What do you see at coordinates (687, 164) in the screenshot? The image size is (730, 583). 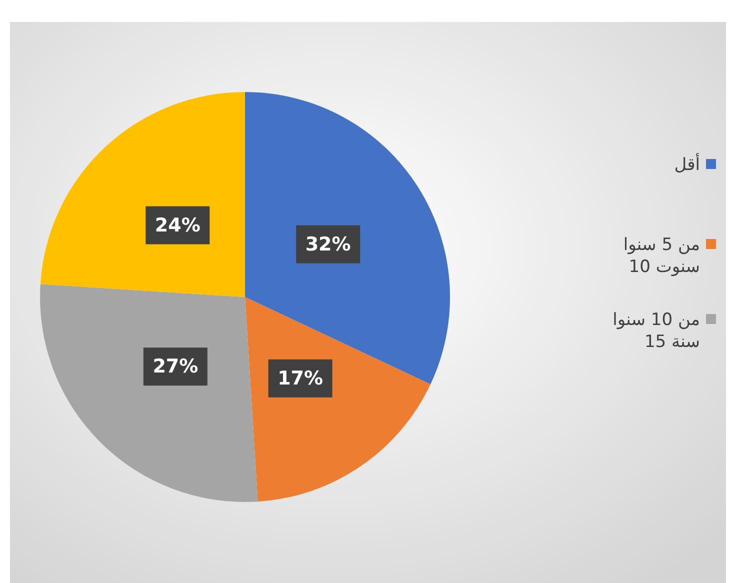 I see `legend-label: أقل` at bounding box center [687, 164].